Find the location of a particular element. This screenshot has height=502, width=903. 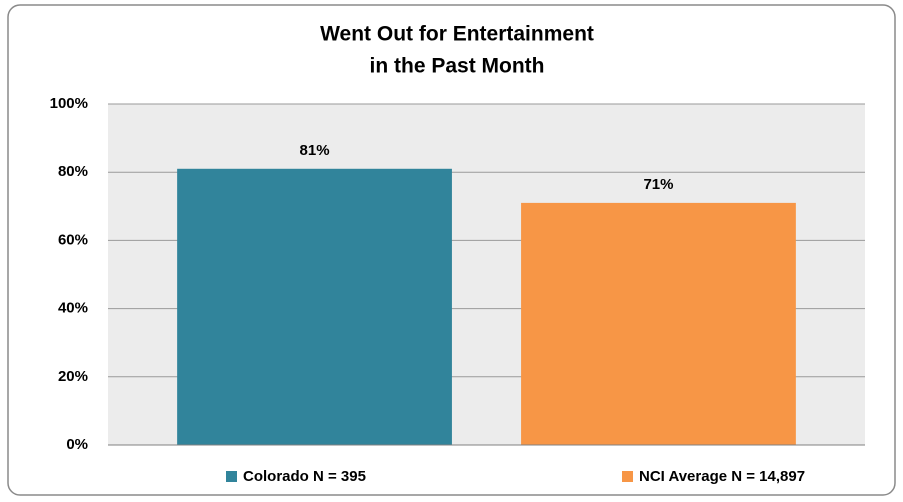

chart-title: Went Out for Entertainment is located at coordinates (457, 34).